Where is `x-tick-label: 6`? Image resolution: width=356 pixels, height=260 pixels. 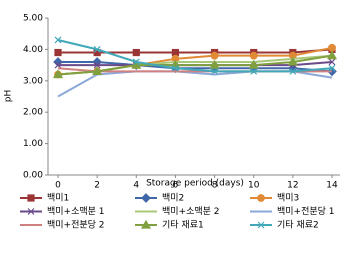 x-tick-label: 6 is located at coordinates (176, 186).